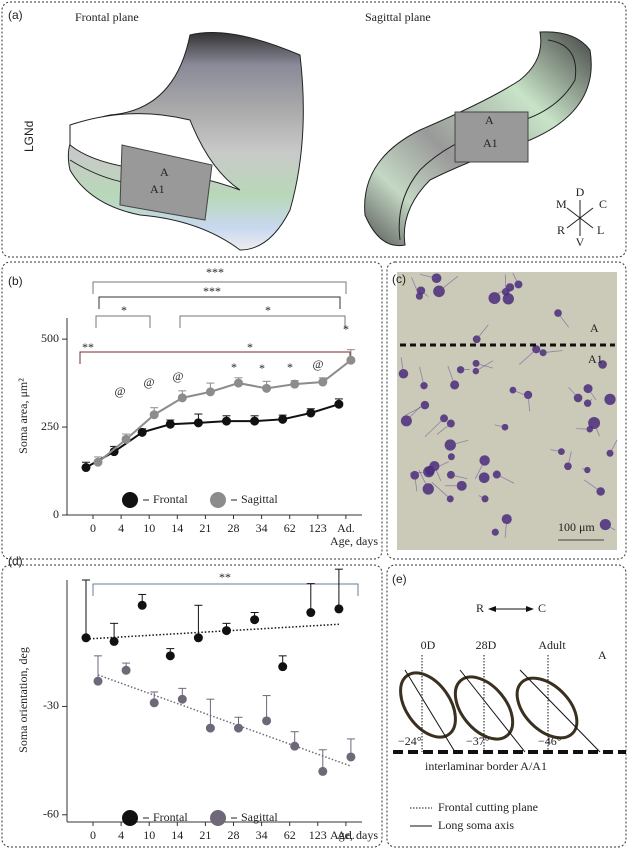  Describe the element at coordinates (399, 279) in the screenshot. I see `panel-label: (c)` at that location.